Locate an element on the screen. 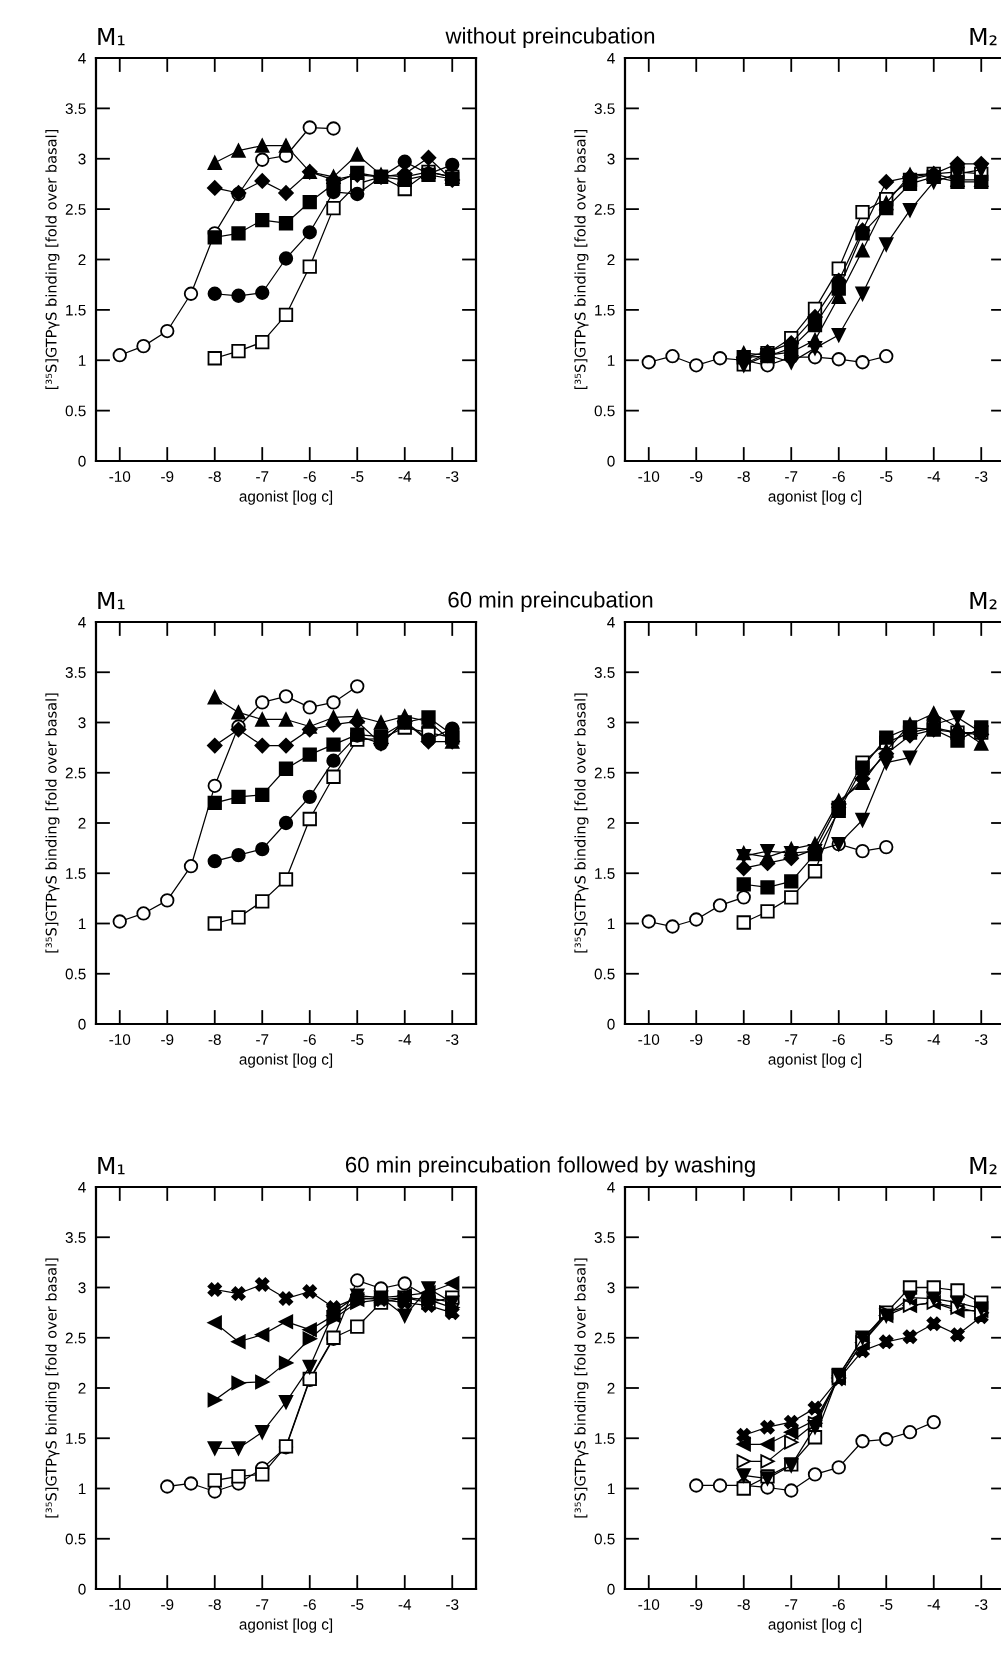 This screenshot has height=1654, width=1001. text: 60 min preincubation followed by washing is located at coordinates (550, 1166).